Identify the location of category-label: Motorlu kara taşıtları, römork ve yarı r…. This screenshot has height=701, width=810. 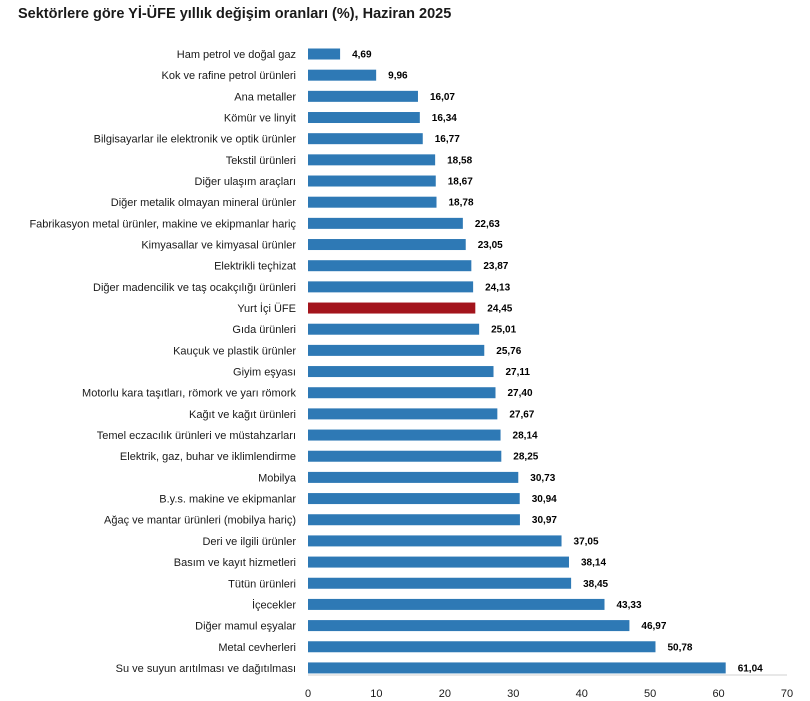
(189, 394).